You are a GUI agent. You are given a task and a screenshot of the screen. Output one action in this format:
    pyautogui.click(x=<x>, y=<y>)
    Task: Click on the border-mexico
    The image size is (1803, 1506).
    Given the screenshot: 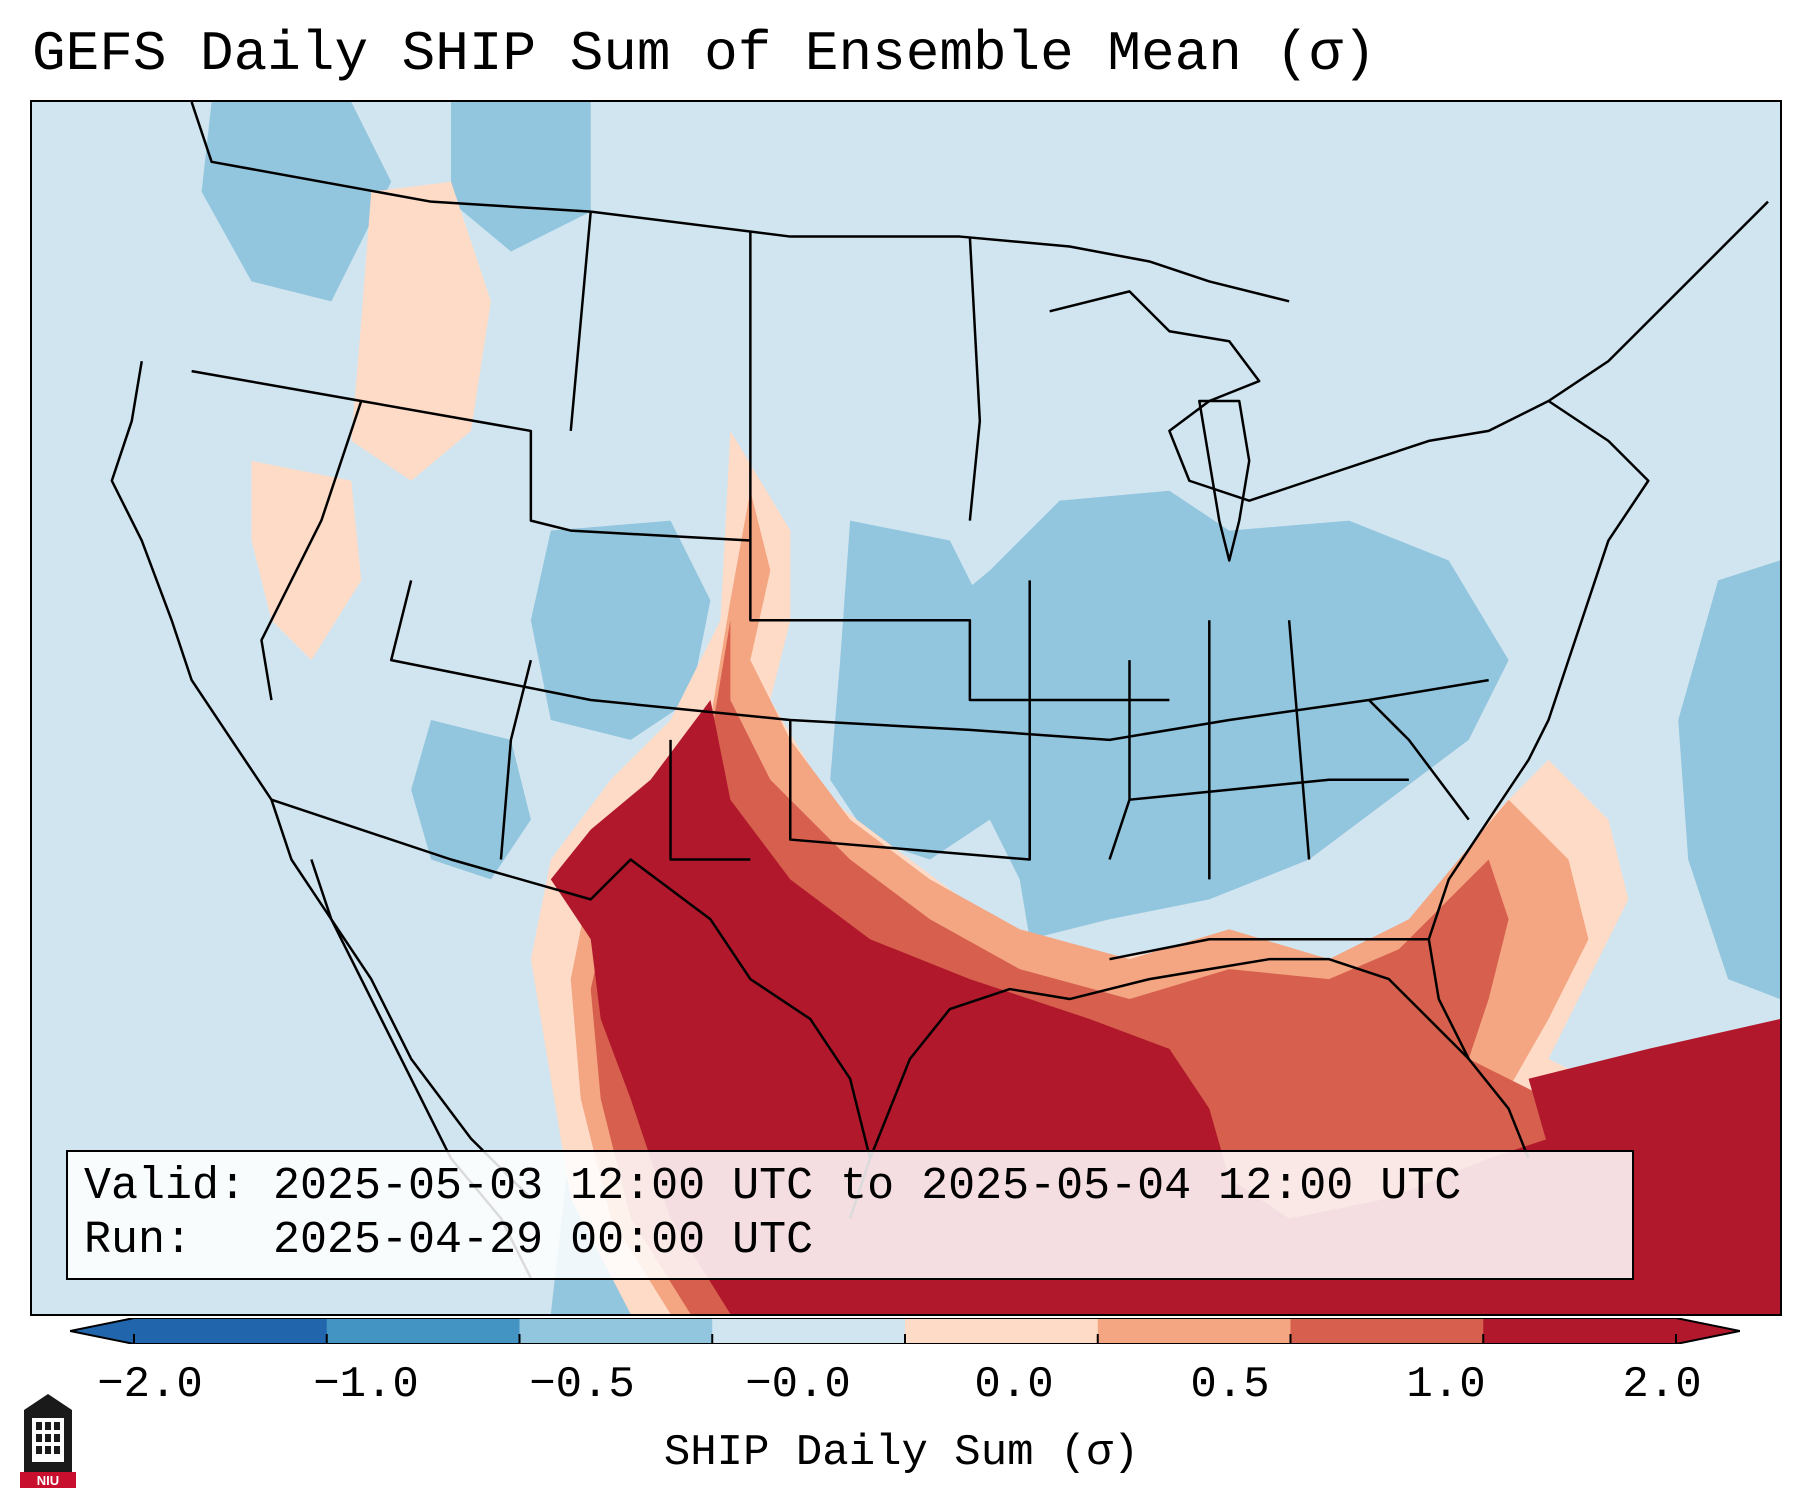 What is the action you would take?
    pyautogui.click(x=571, y=978)
    